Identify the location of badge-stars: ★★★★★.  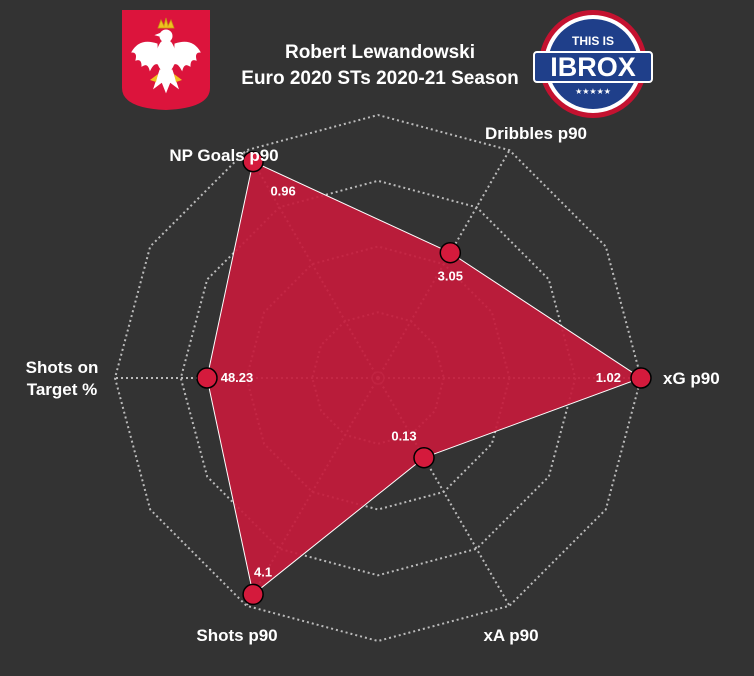
(593, 91).